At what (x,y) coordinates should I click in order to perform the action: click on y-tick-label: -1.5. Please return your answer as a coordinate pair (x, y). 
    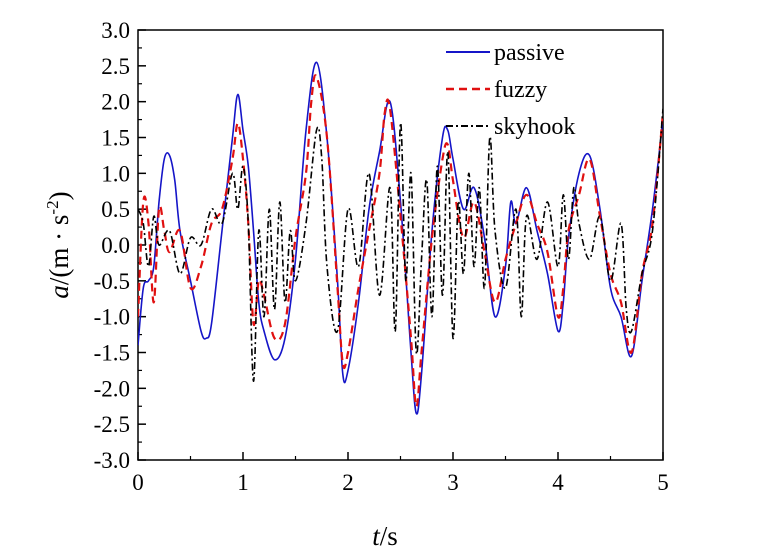
    Looking at the image, I should click on (112, 353).